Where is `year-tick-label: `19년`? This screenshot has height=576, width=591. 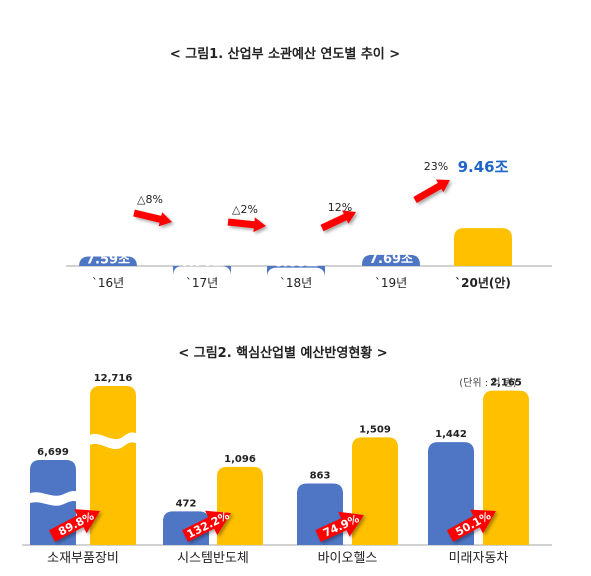
year-tick-label: `19년 is located at coordinates (391, 283).